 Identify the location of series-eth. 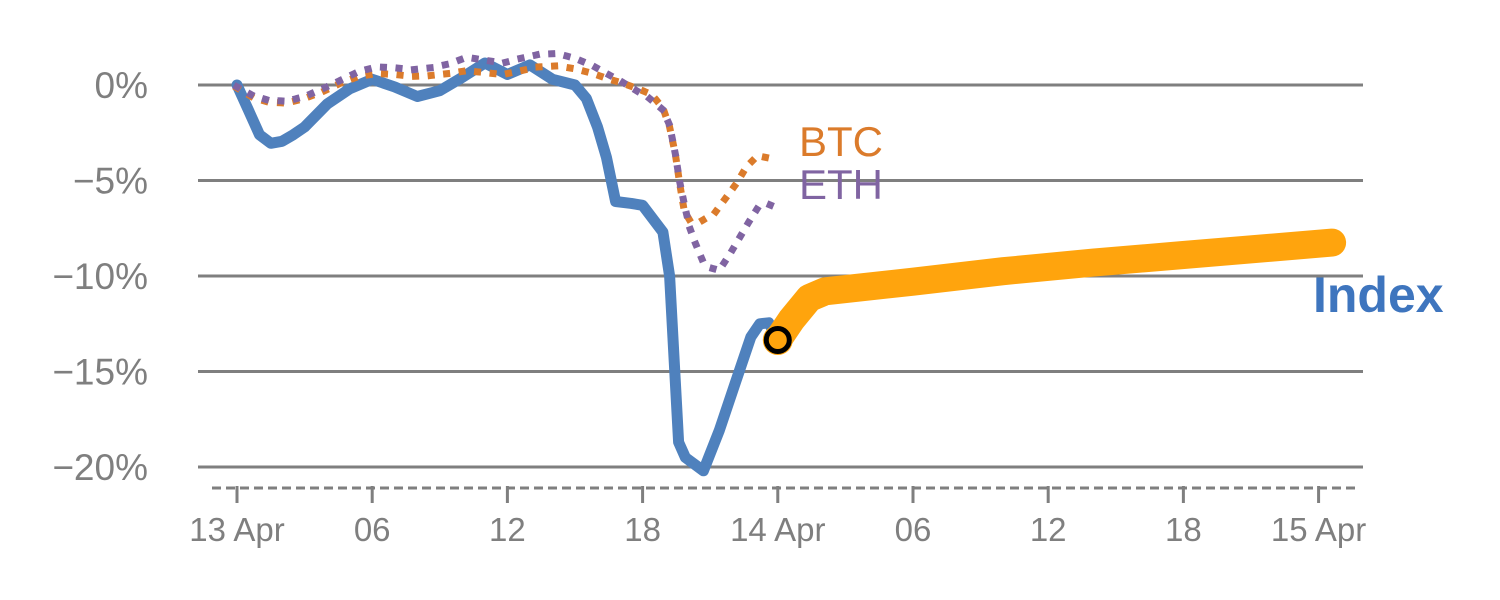
(504, 162).